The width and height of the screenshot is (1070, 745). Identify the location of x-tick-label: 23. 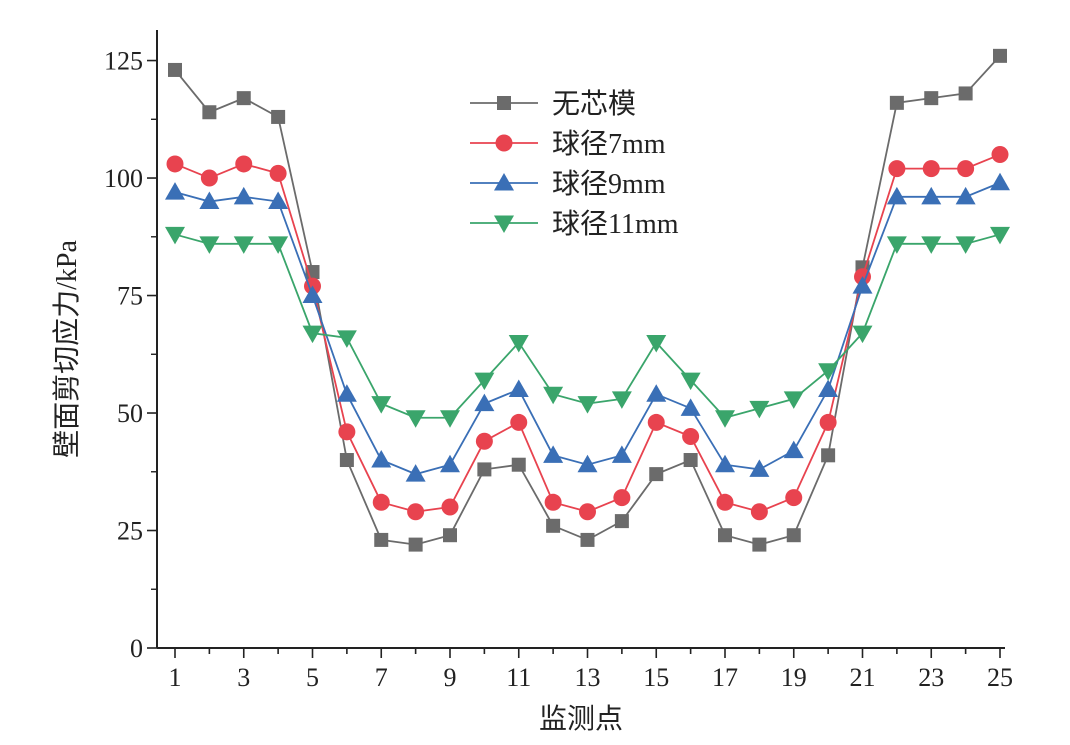
(931, 677).